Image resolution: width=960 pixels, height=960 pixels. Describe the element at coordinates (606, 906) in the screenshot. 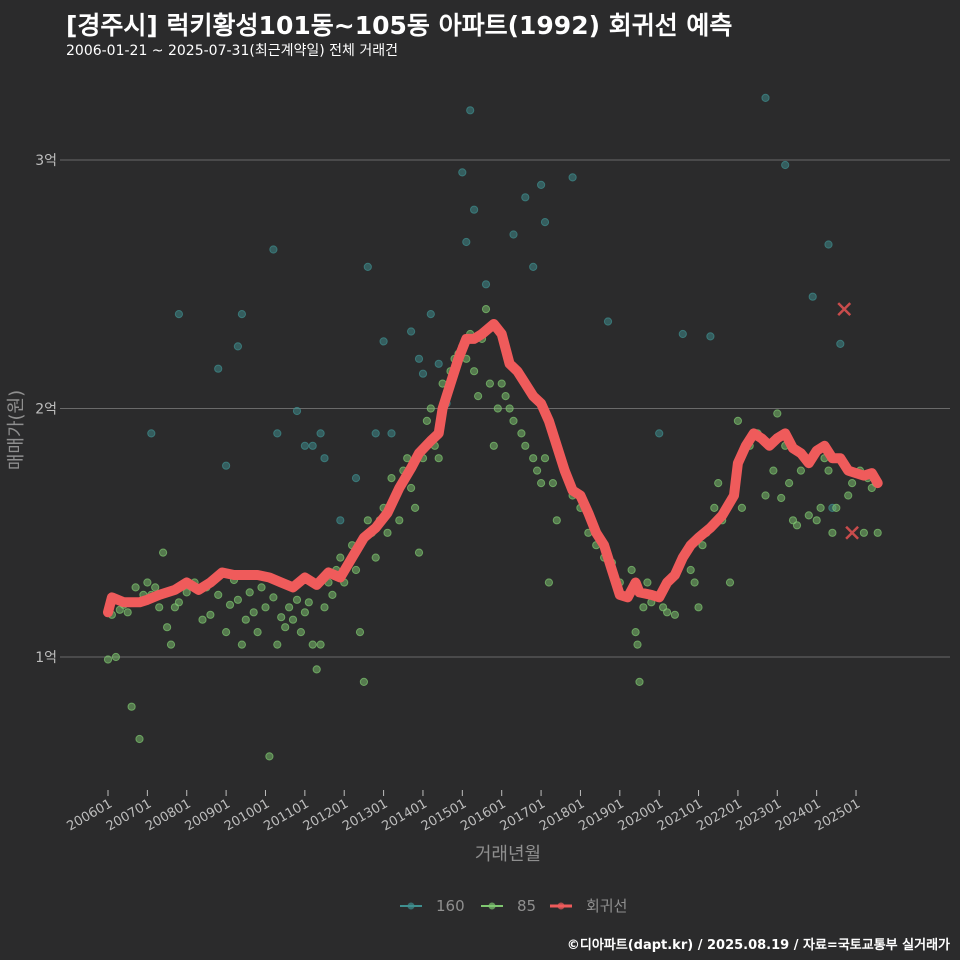

I see `legend-label: 회귀선` at that location.